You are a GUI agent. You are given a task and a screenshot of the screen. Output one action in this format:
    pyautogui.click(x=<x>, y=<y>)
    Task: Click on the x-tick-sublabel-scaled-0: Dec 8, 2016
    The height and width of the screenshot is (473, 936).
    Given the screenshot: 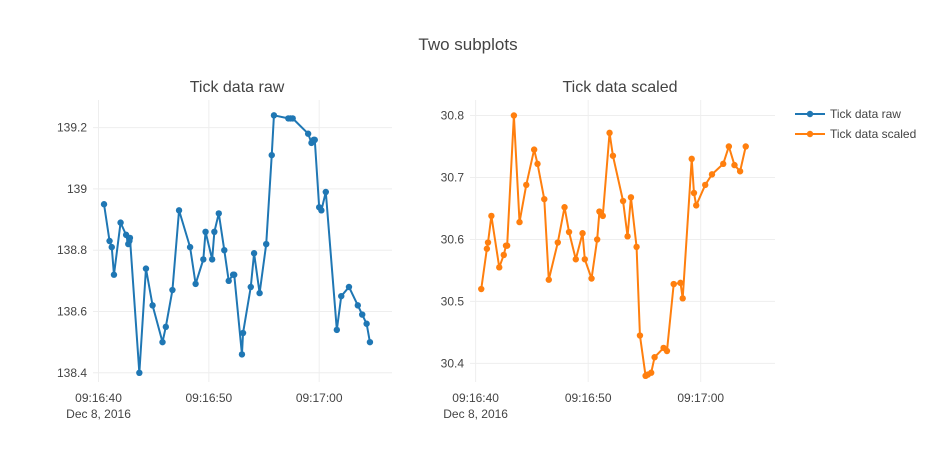 What is the action you would take?
    pyautogui.click(x=475, y=414)
    